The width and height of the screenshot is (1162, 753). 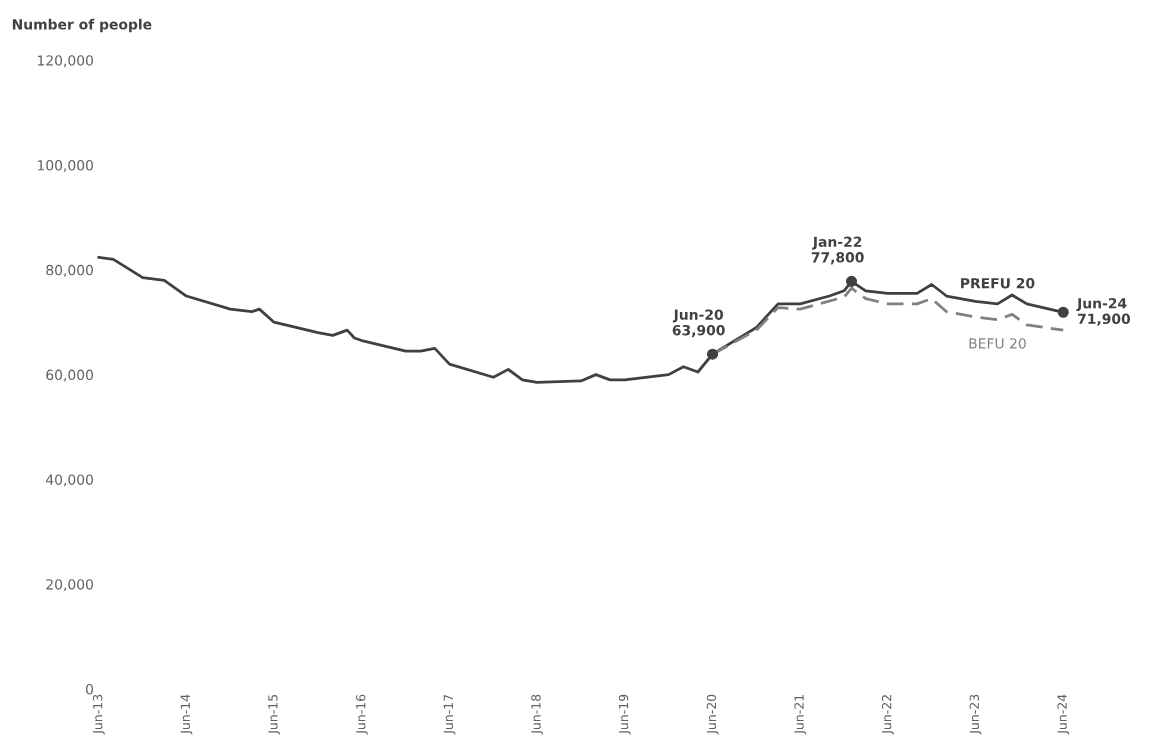 What do you see at coordinates (800, 715) in the screenshot?
I see `x-tick-label: Jun-21` at bounding box center [800, 715].